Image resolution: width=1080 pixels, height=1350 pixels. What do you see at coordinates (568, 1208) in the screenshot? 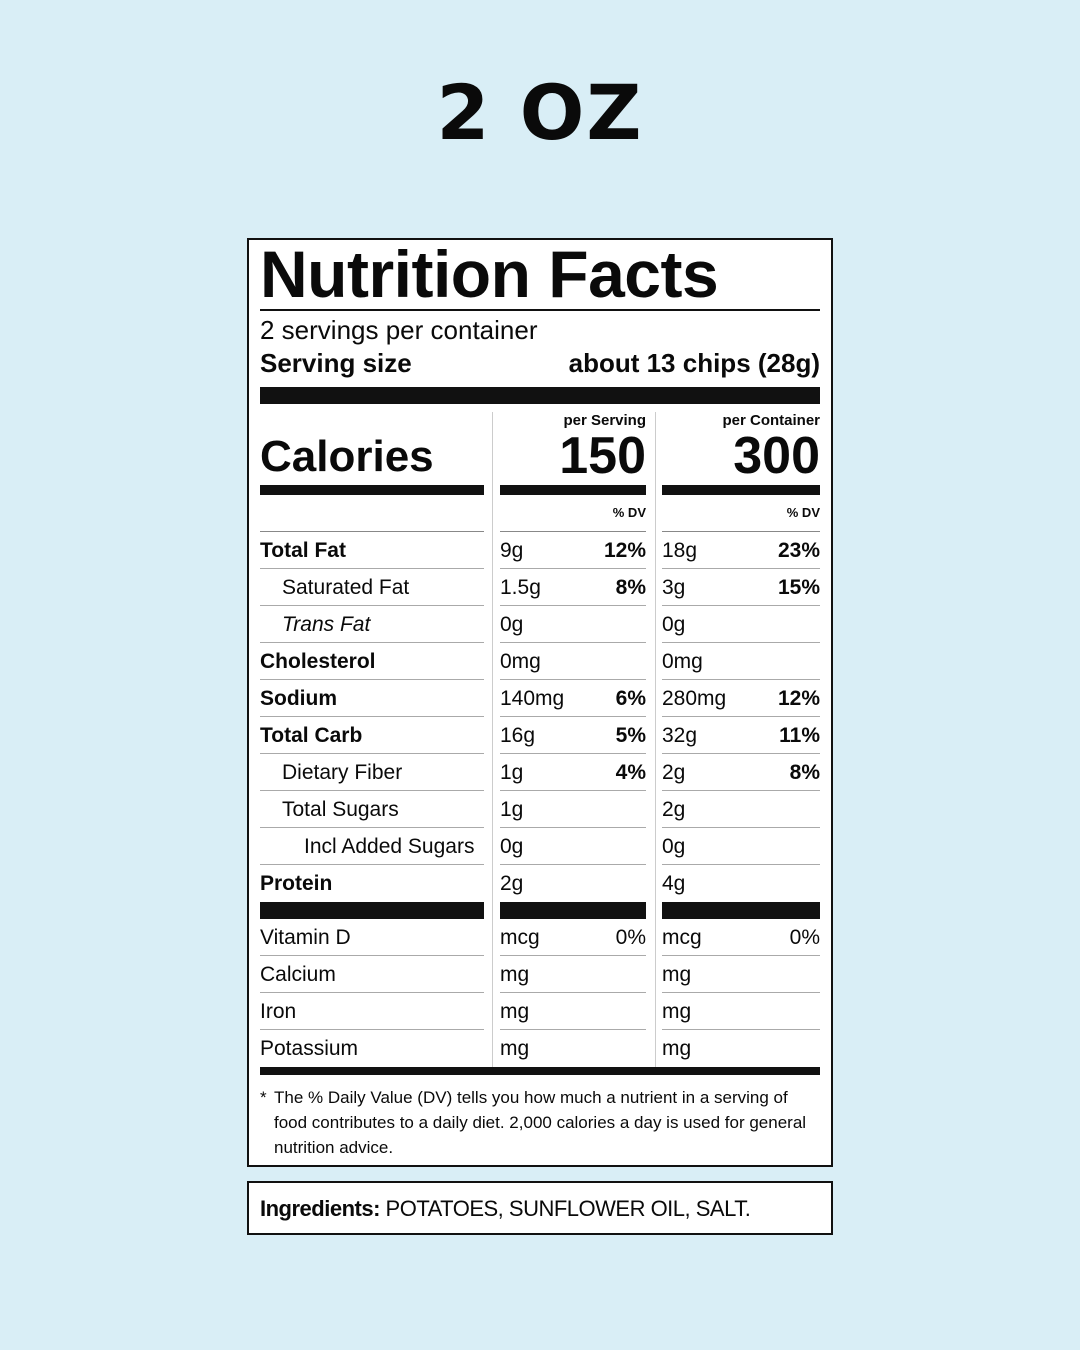
I see `ingredients-text: POTATOES, SUNFLOWER OIL, SALT.` at bounding box center [568, 1208].